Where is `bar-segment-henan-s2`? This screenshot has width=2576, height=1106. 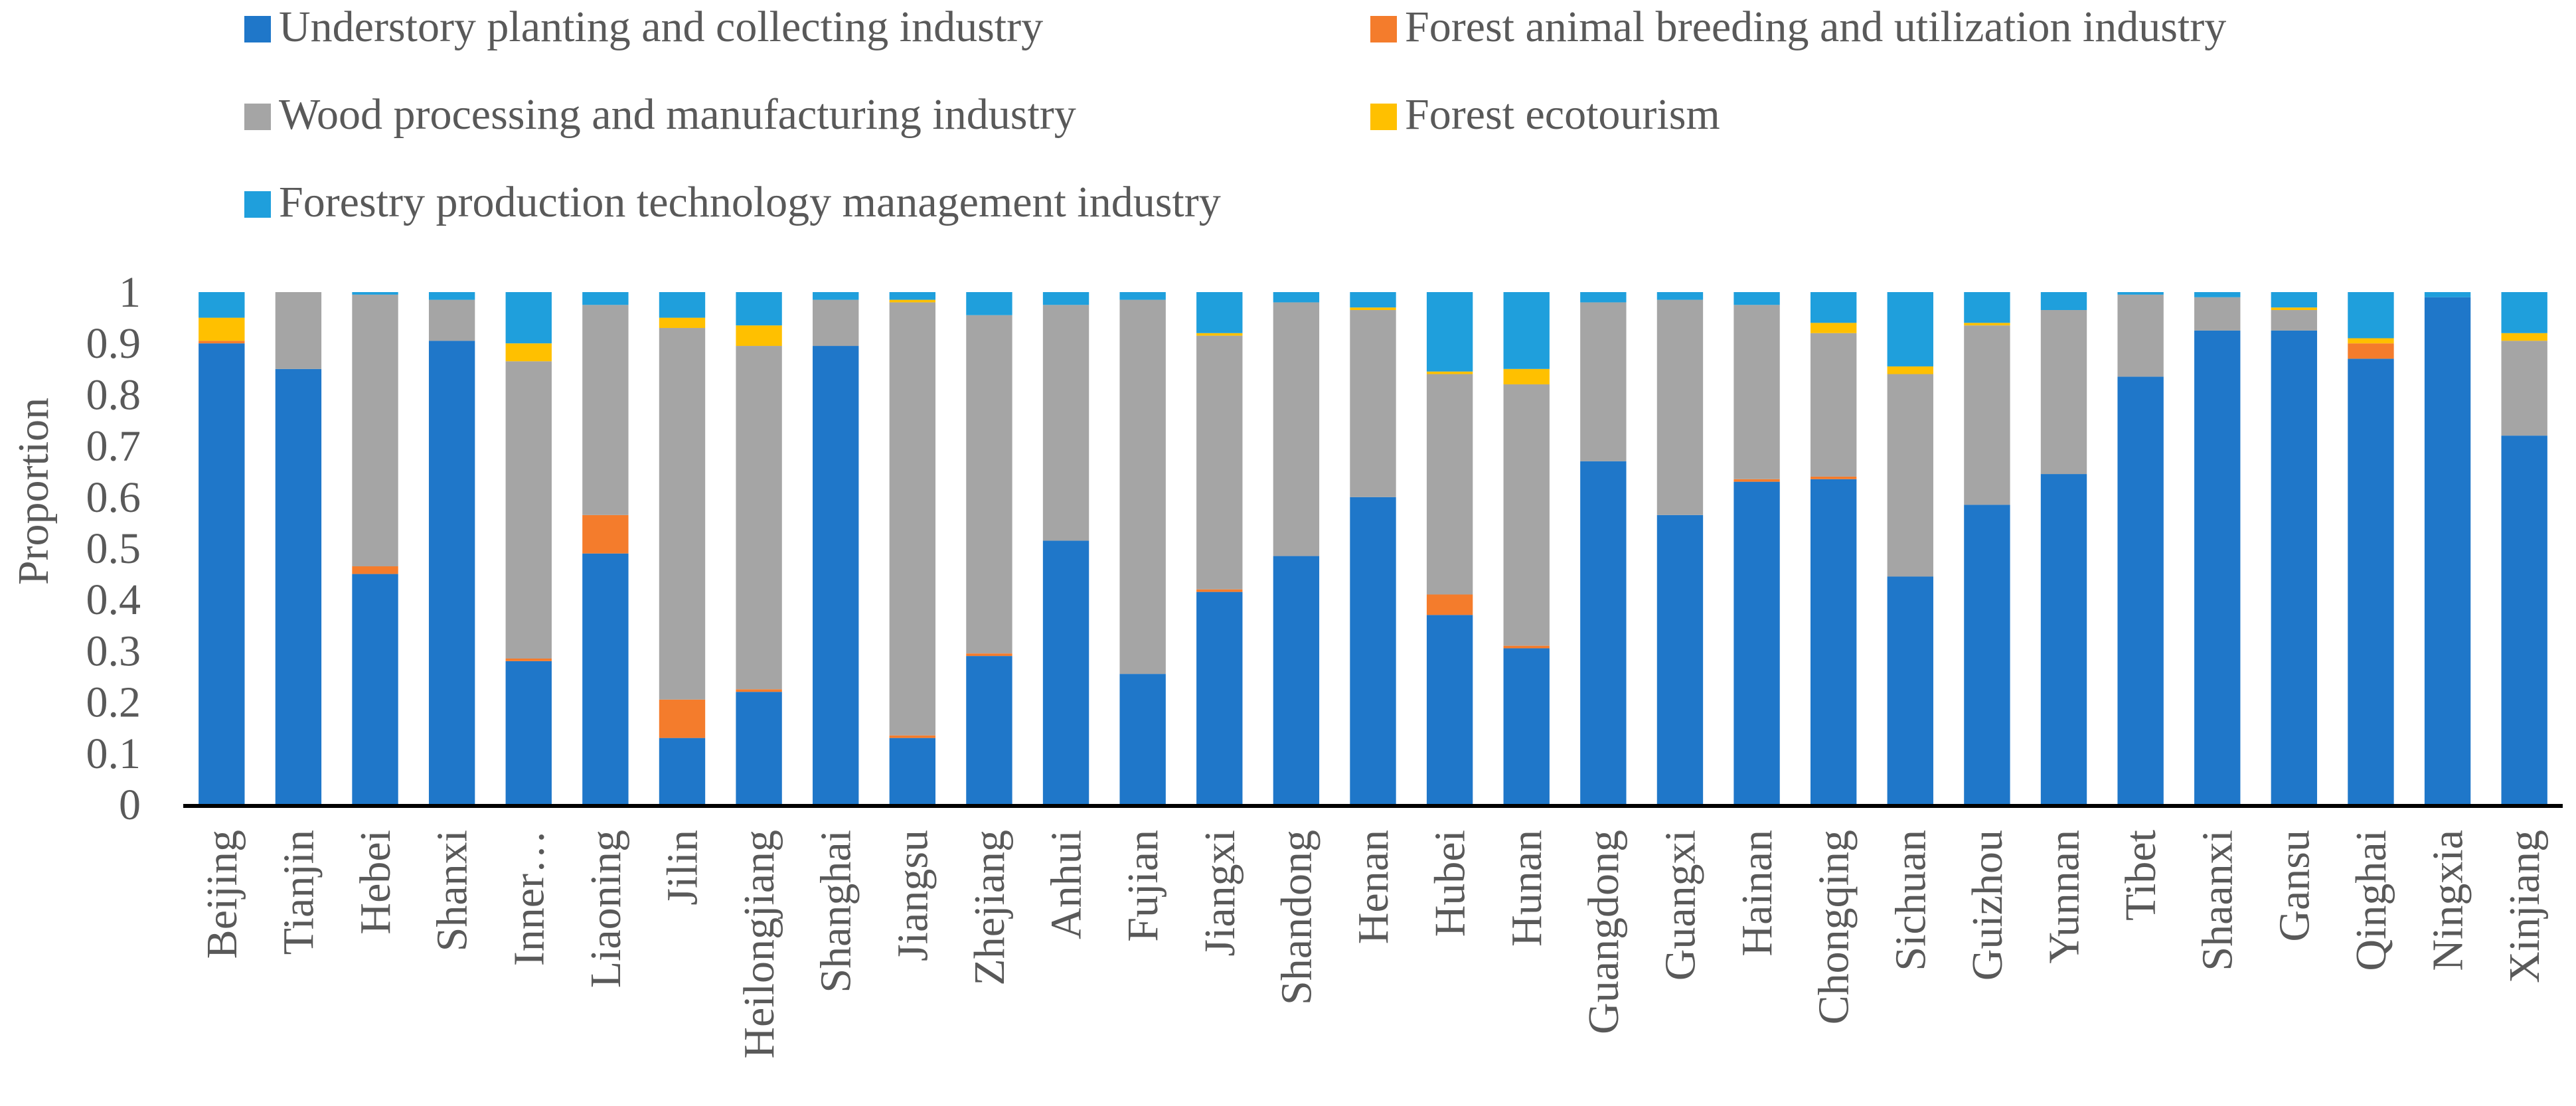 bar-segment-henan-s2 is located at coordinates (1373, 403).